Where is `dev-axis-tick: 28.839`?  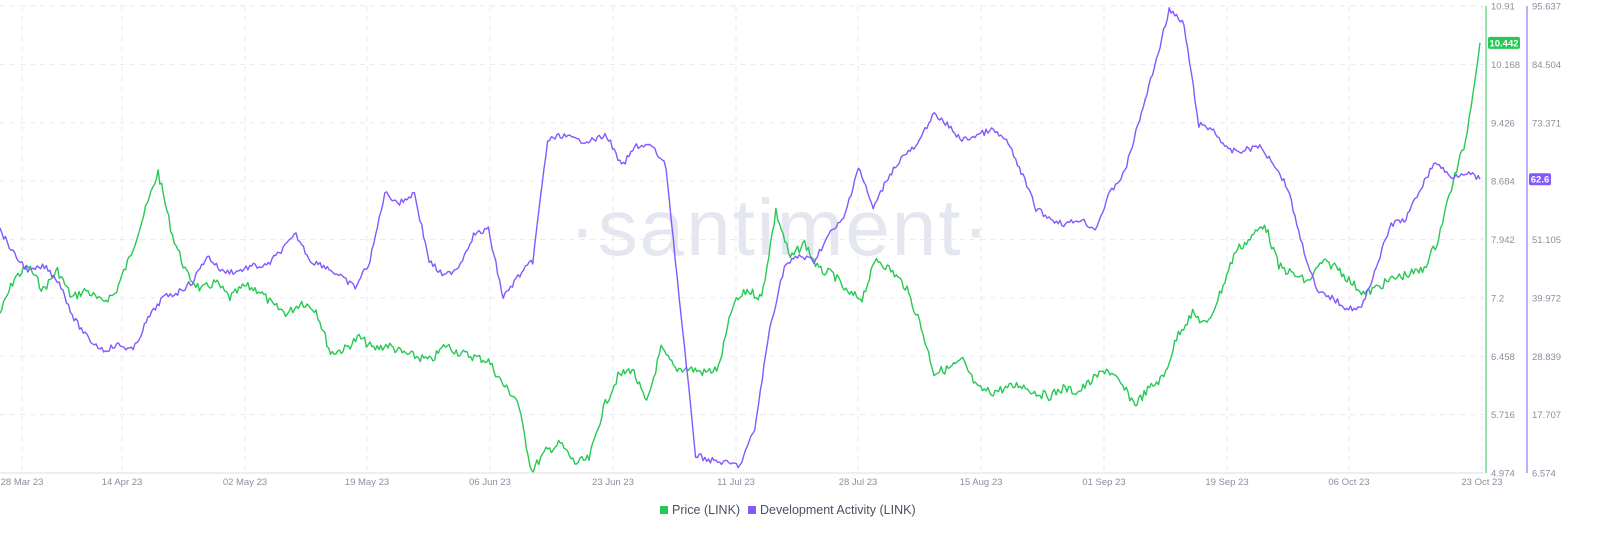
dev-axis-tick: 28.839 is located at coordinates (1546, 357).